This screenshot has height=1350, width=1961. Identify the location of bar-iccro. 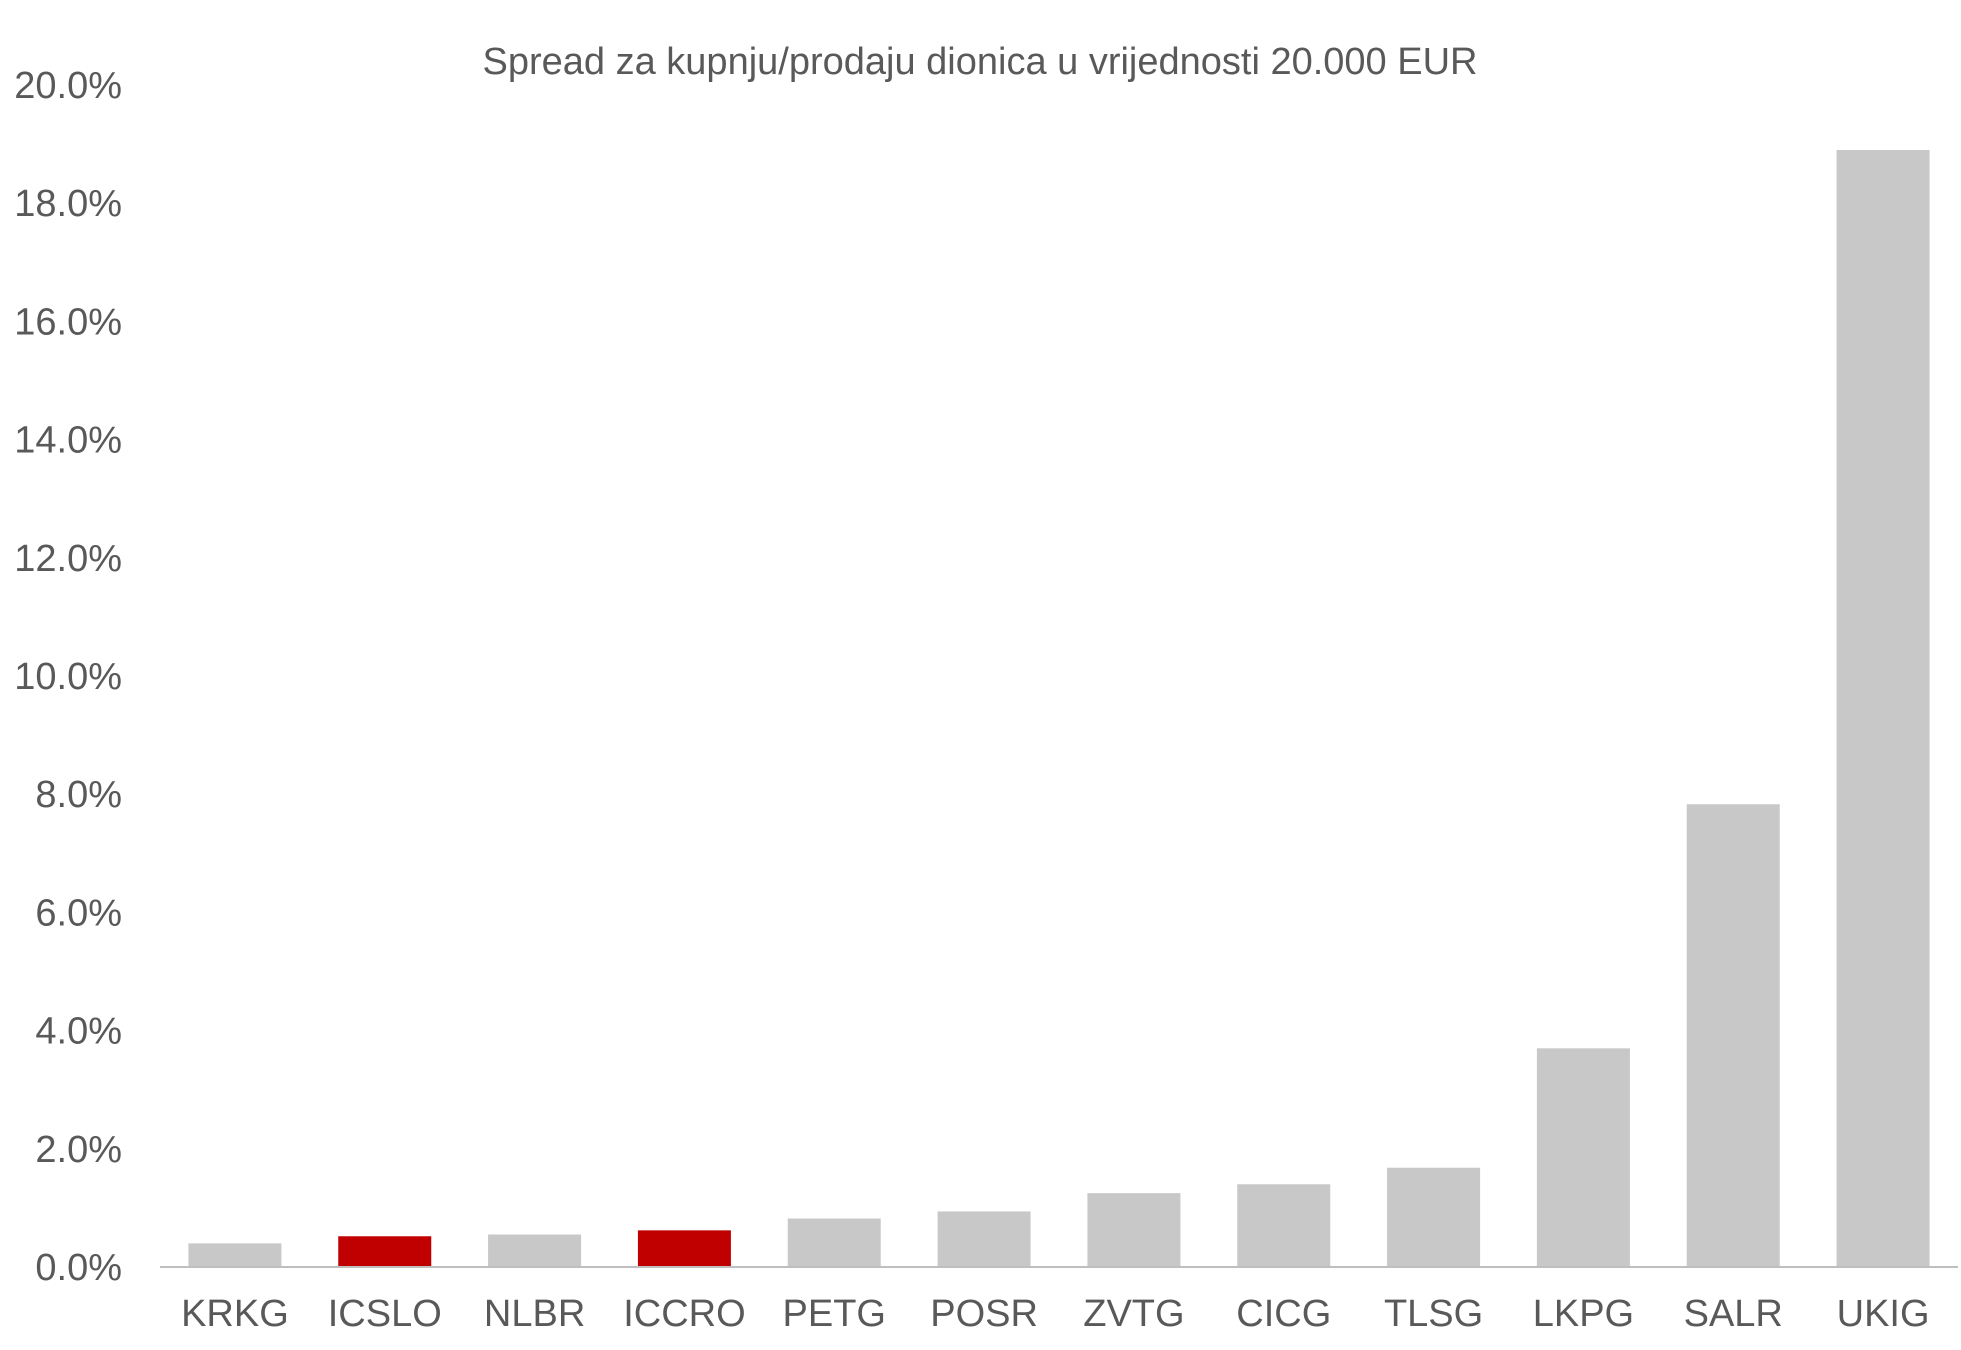
(684, 1248).